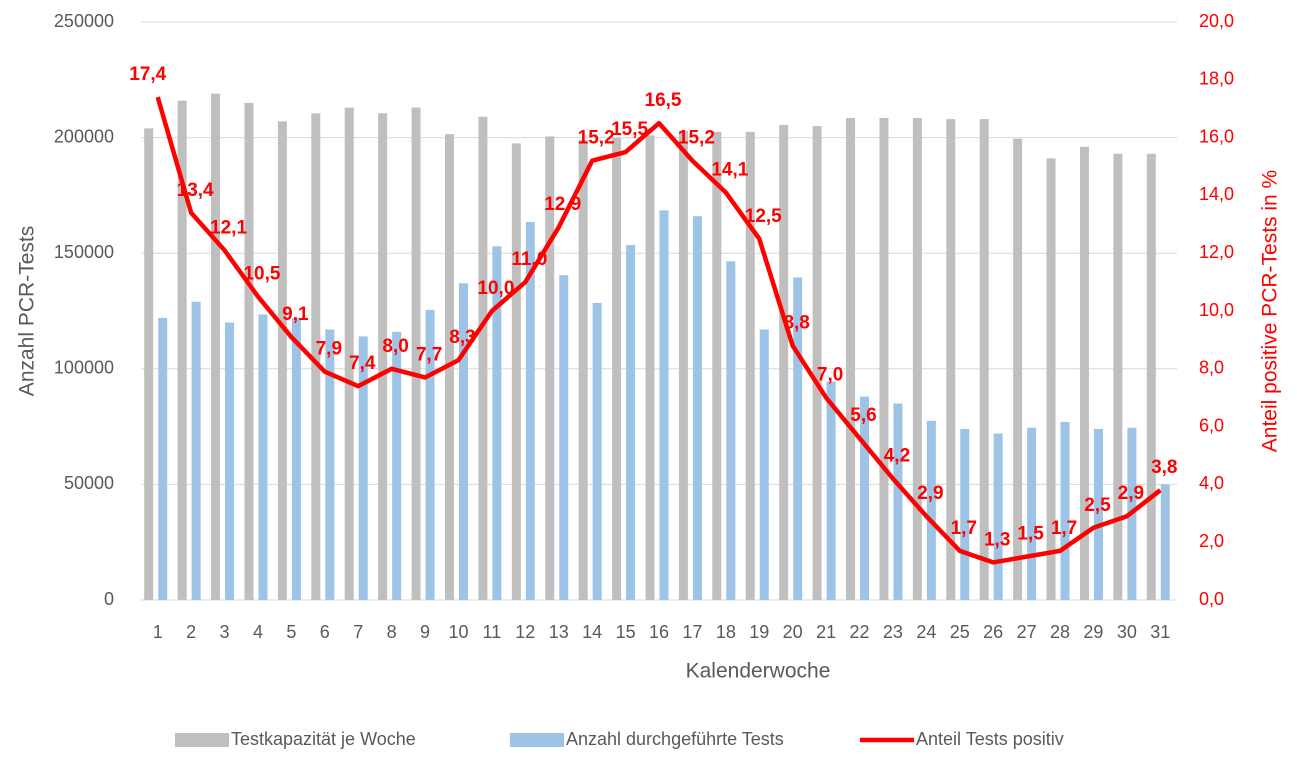 The height and width of the screenshot is (760, 1297). Describe the element at coordinates (429, 354) in the screenshot. I see `data-label: 7,7` at that location.